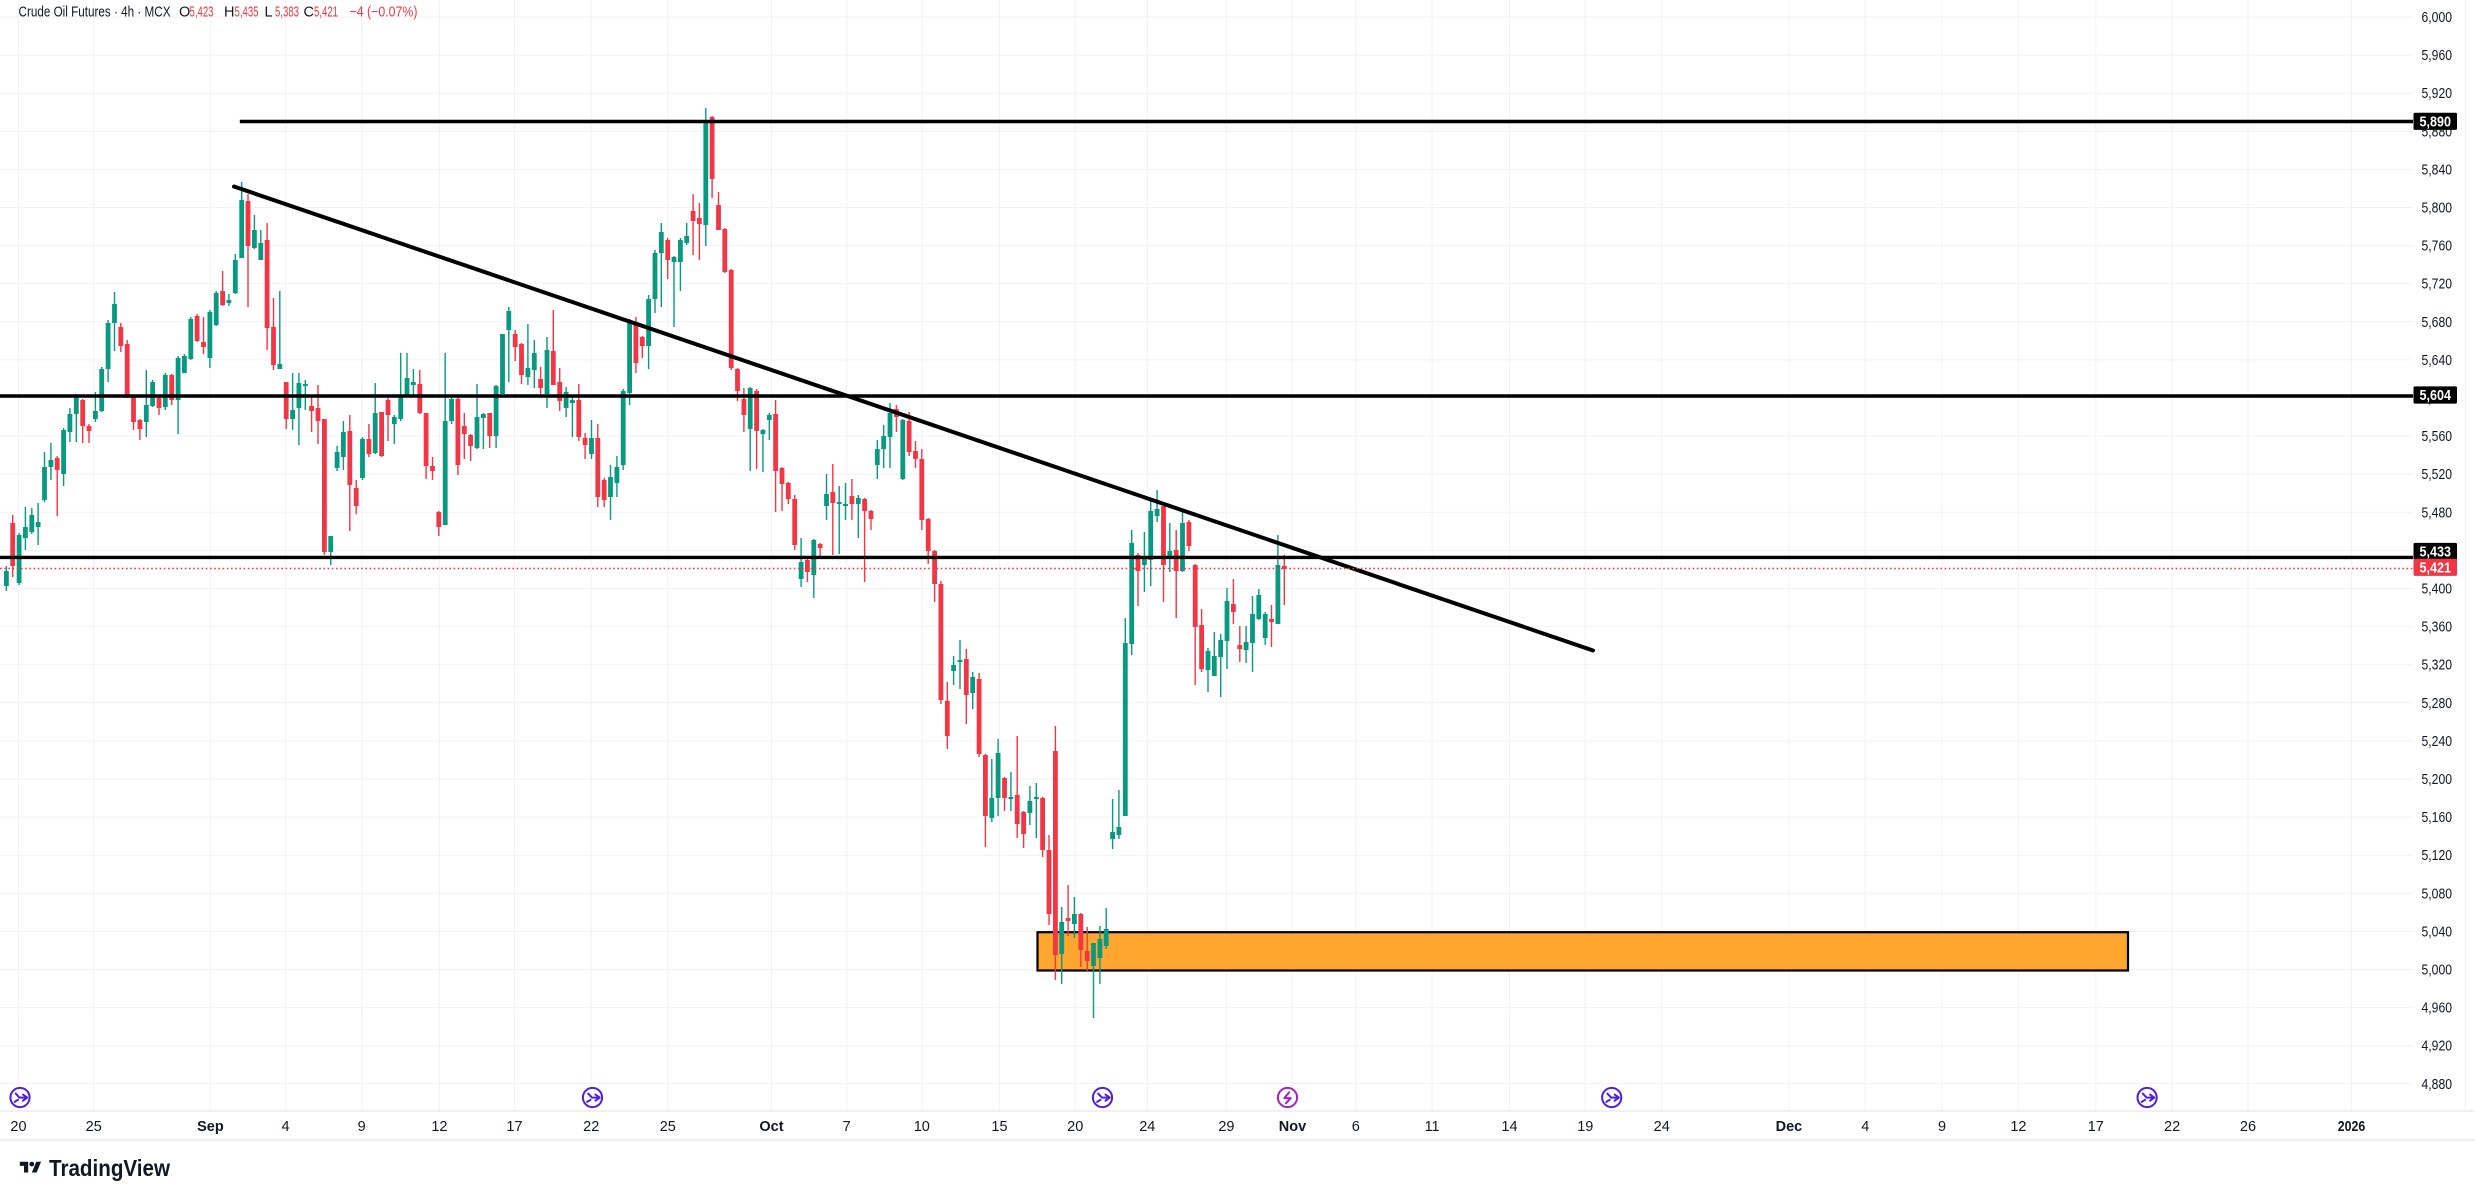 The height and width of the screenshot is (1203, 2475). What do you see at coordinates (2437, 628) in the screenshot?
I see `svg-text: 5,360` at bounding box center [2437, 628].